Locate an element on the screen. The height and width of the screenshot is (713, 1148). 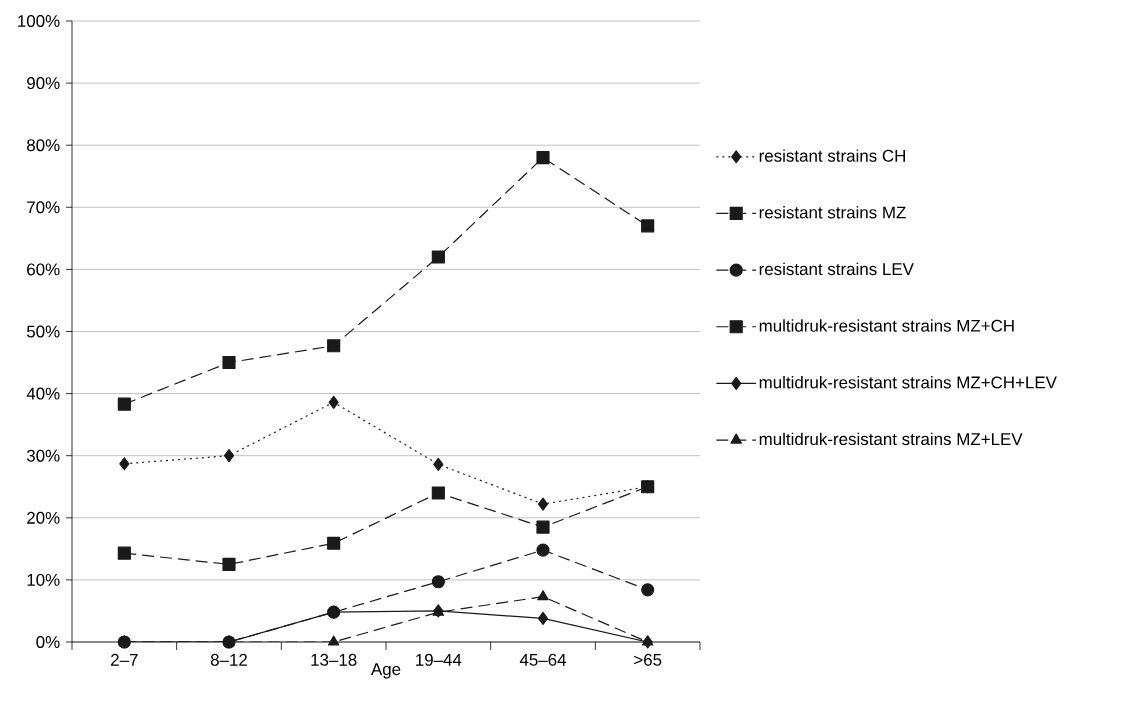
x-tick-label: 45–64 is located at coordinates (543, 659).